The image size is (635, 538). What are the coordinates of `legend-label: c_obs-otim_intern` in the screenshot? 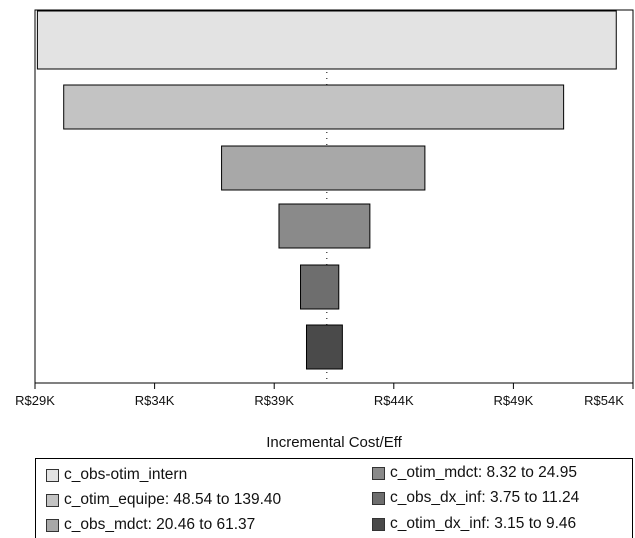 It's located at (126, 474).